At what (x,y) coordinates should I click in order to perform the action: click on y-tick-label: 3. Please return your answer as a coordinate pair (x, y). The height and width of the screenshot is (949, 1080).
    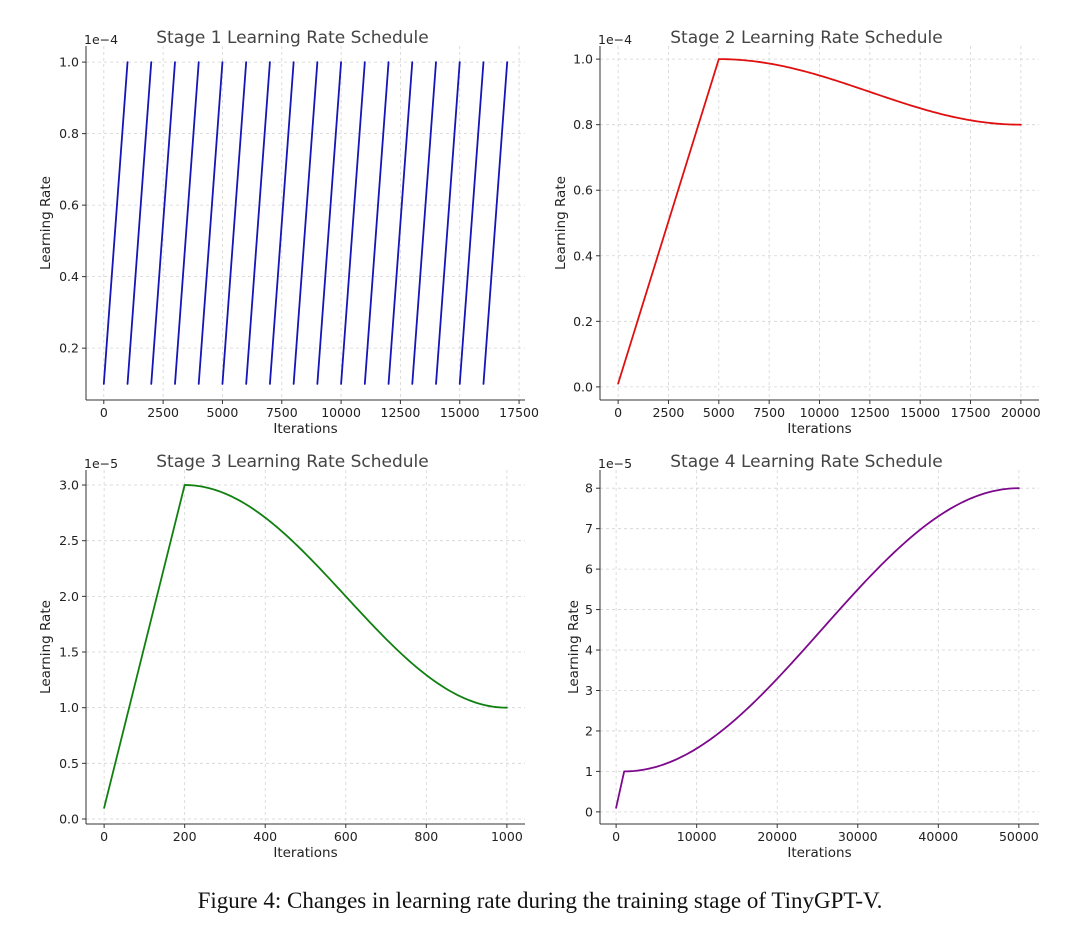
    Looking at the image, I should click on (589, 690).